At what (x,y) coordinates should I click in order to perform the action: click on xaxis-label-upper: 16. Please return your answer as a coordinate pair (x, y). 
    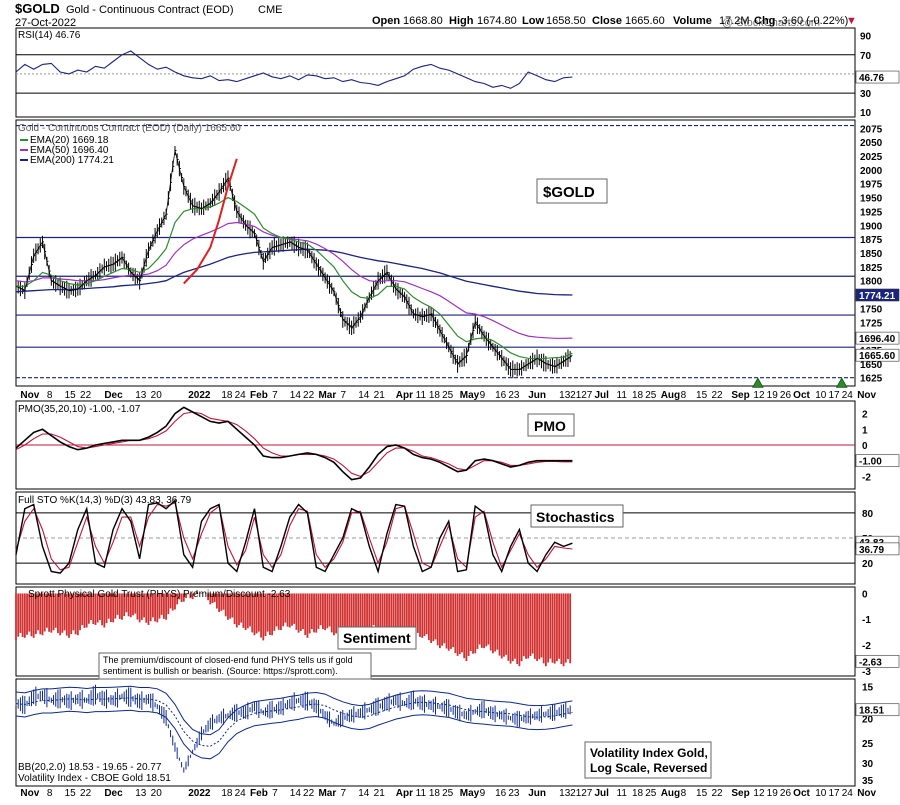
    Looking at the image, I should click on (501, 395).